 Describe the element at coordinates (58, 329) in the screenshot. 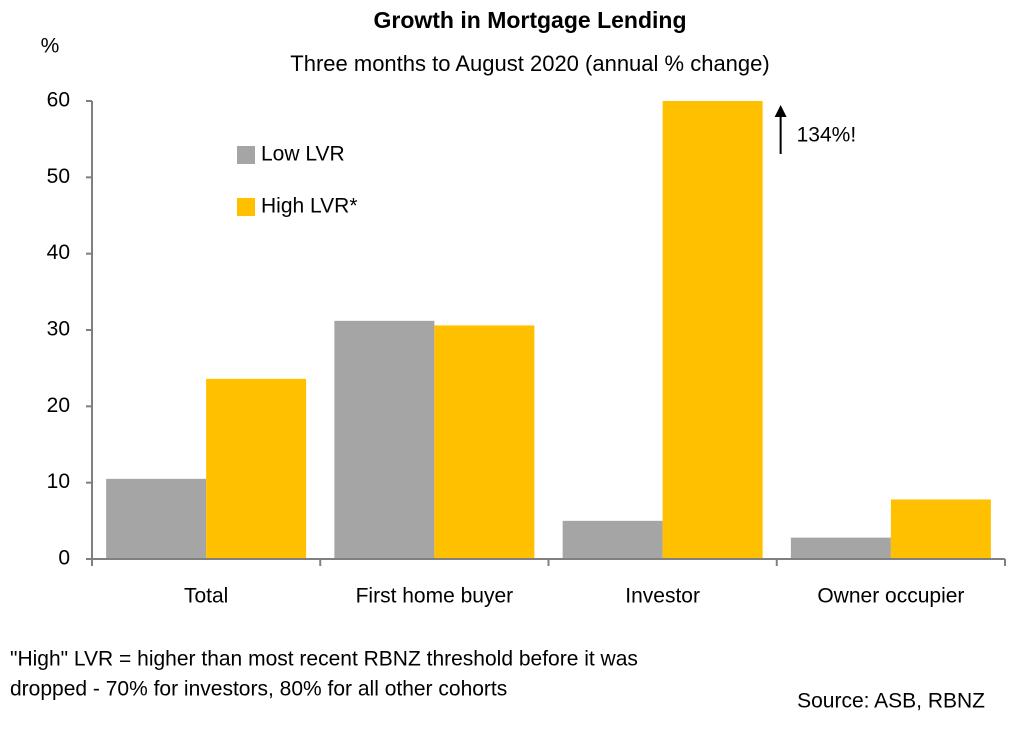

I see `y-tick-label: 30` at that location.